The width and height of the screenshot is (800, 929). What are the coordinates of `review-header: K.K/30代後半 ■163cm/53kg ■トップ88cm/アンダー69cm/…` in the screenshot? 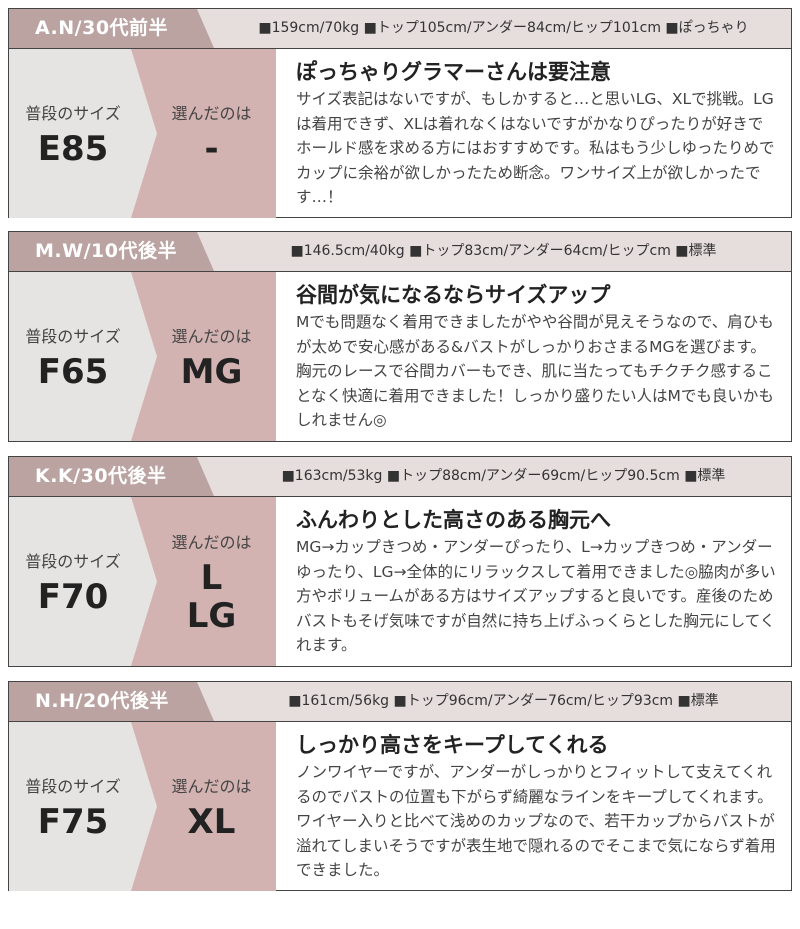 It's located at (400, 477).